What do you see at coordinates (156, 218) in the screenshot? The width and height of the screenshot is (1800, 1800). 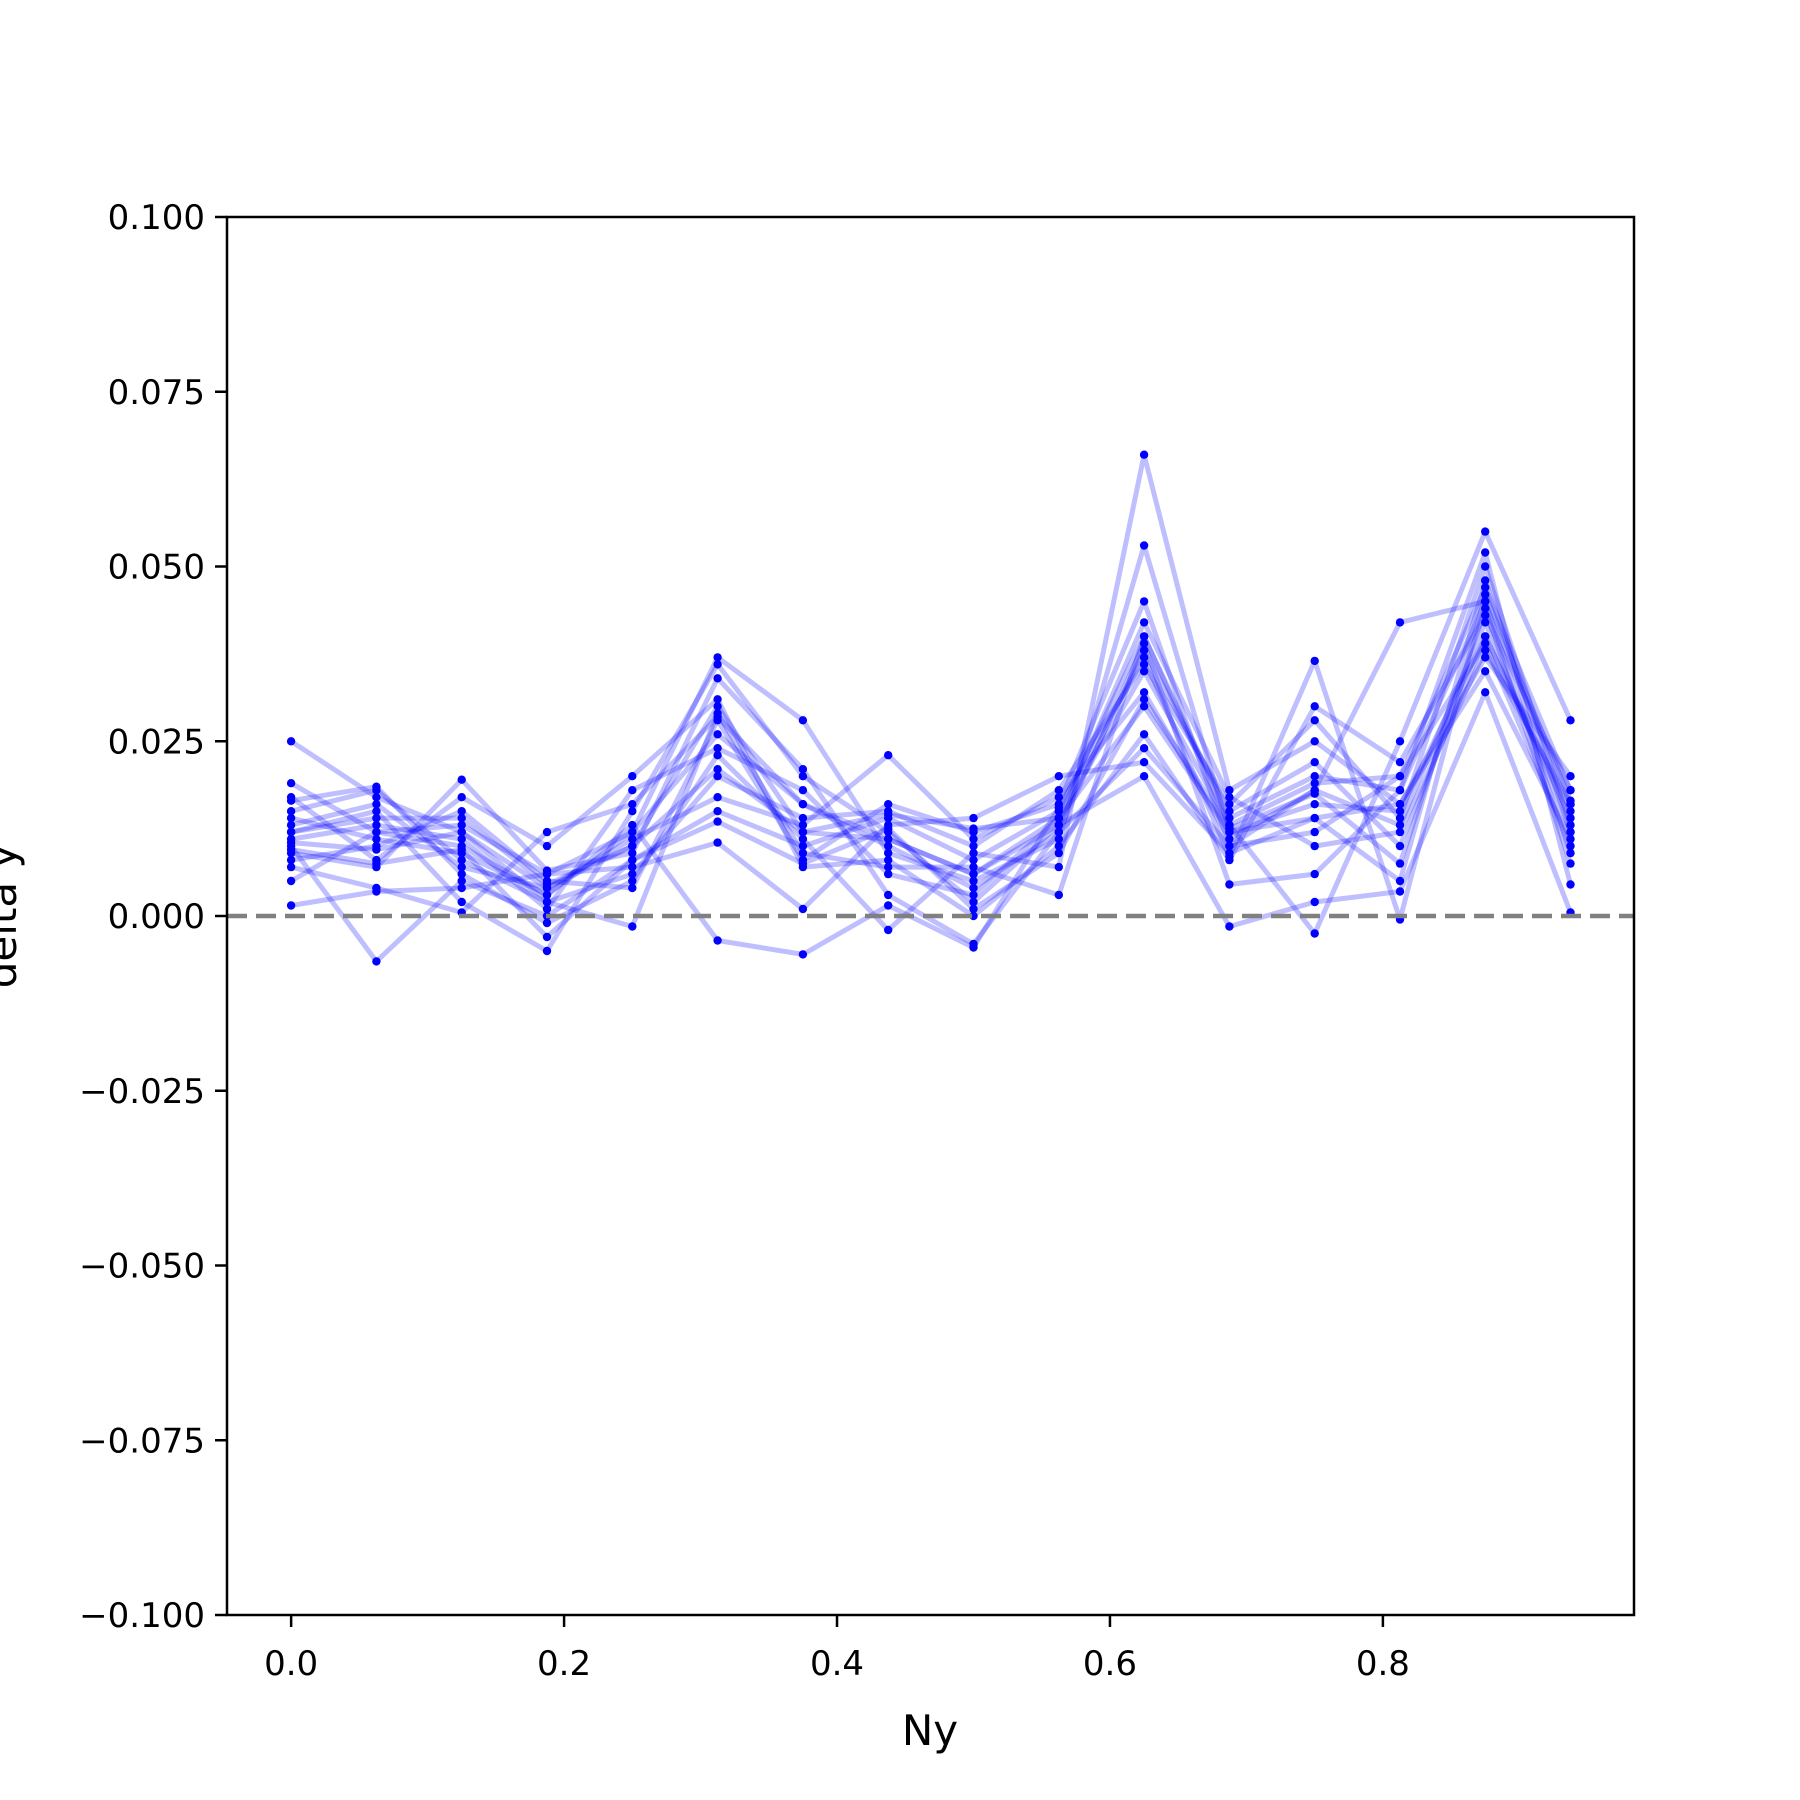 I see `y-tick-label: 0.100` at bounding box center [156, 218].